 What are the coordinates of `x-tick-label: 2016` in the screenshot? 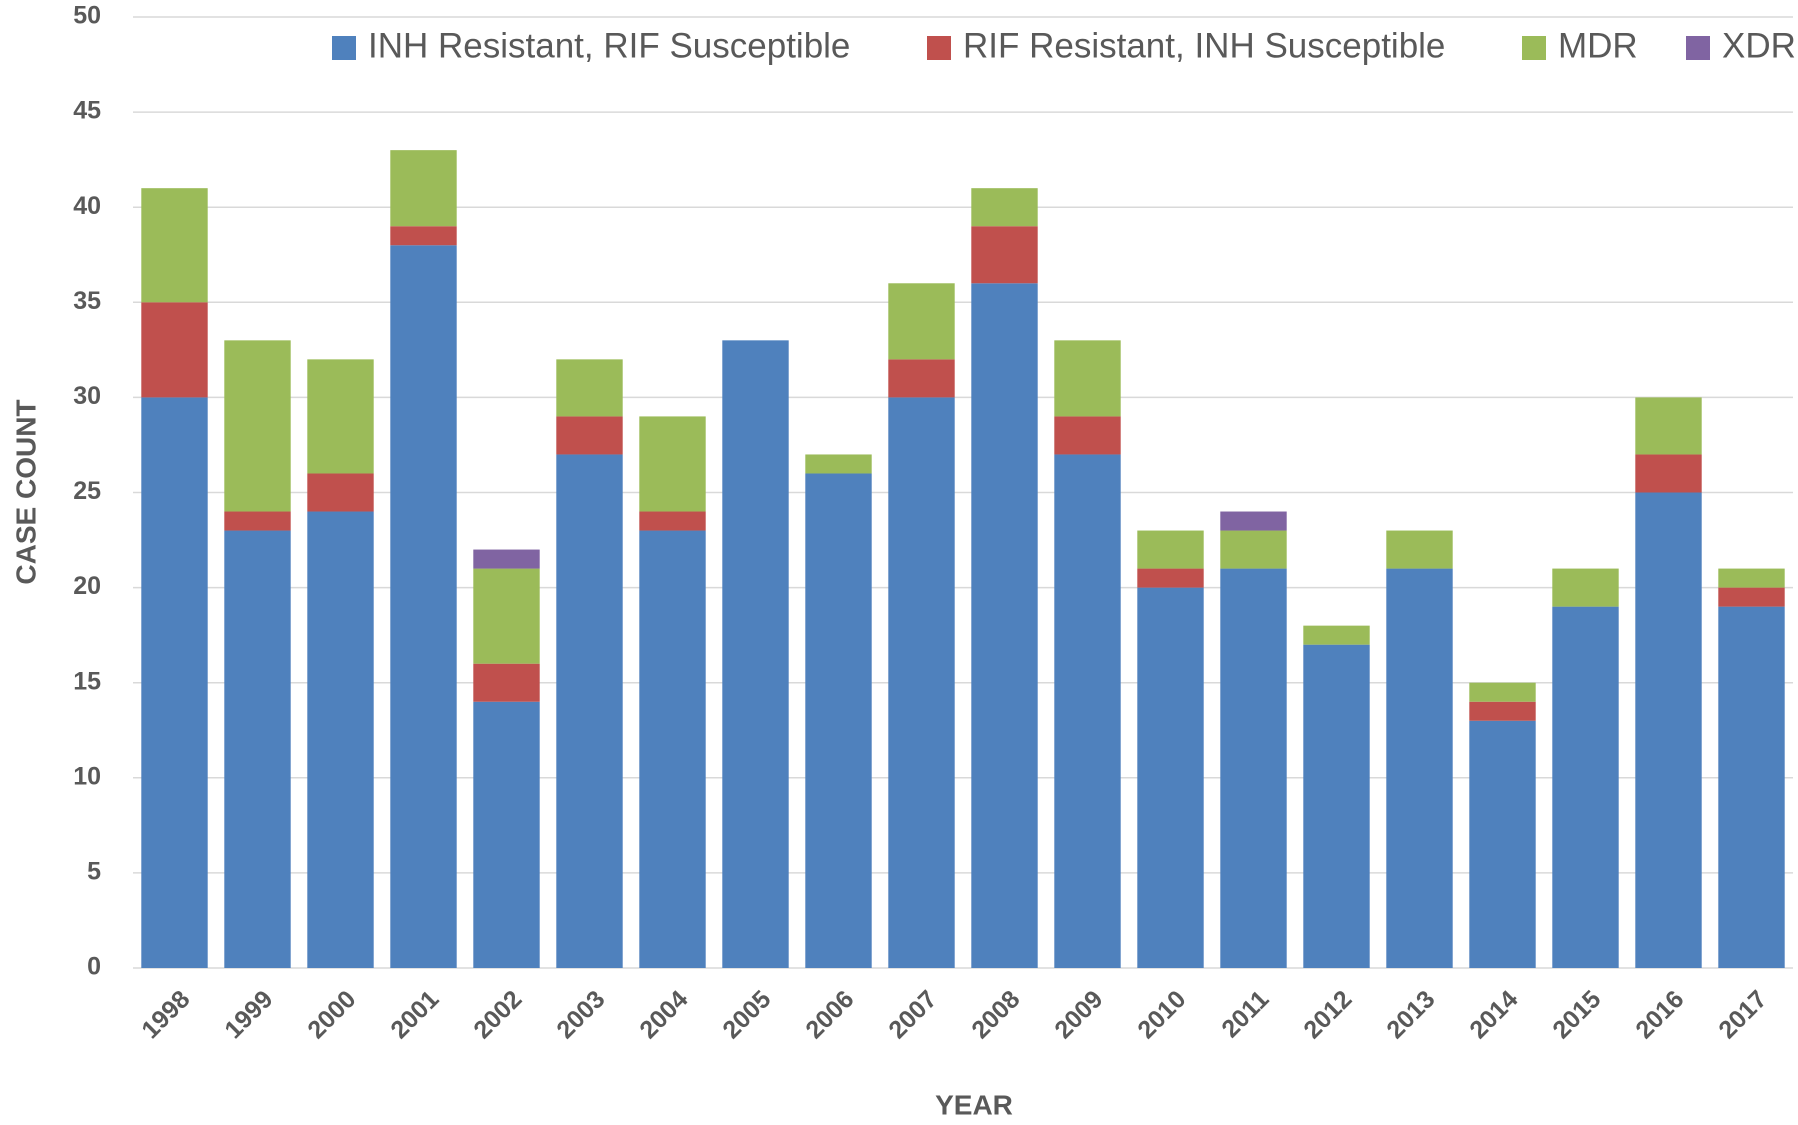 It's located at (1659, 1014).